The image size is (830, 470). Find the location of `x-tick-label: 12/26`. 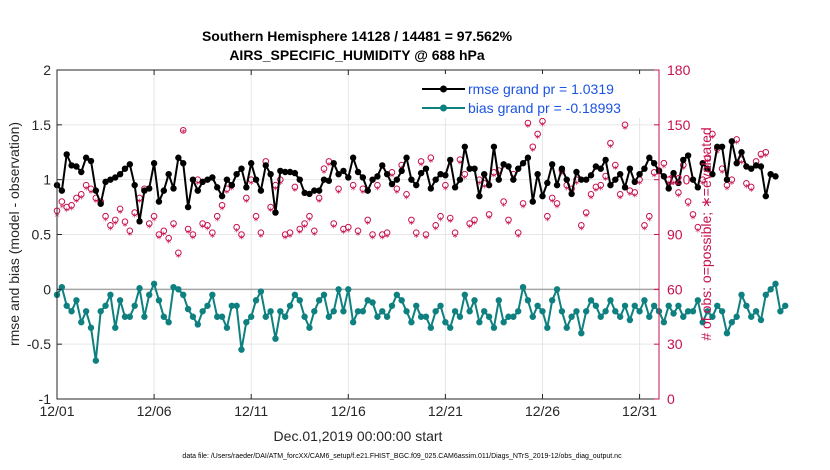

x-tick-label: 12/26 is located at coordinates (542, 411).